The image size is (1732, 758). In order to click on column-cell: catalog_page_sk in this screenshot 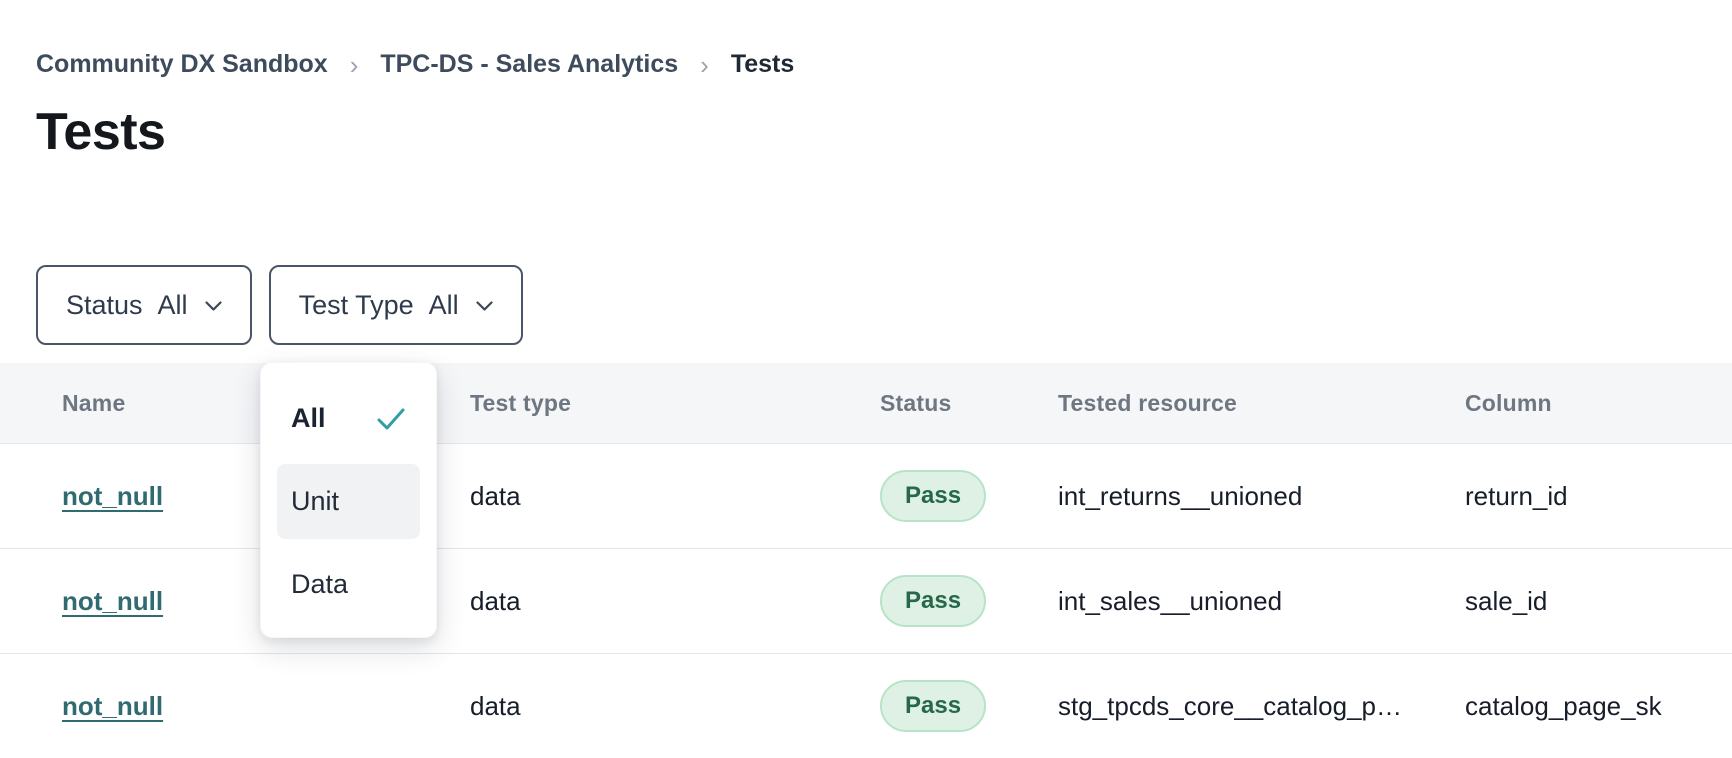, I will do `click(1563, 705)`.